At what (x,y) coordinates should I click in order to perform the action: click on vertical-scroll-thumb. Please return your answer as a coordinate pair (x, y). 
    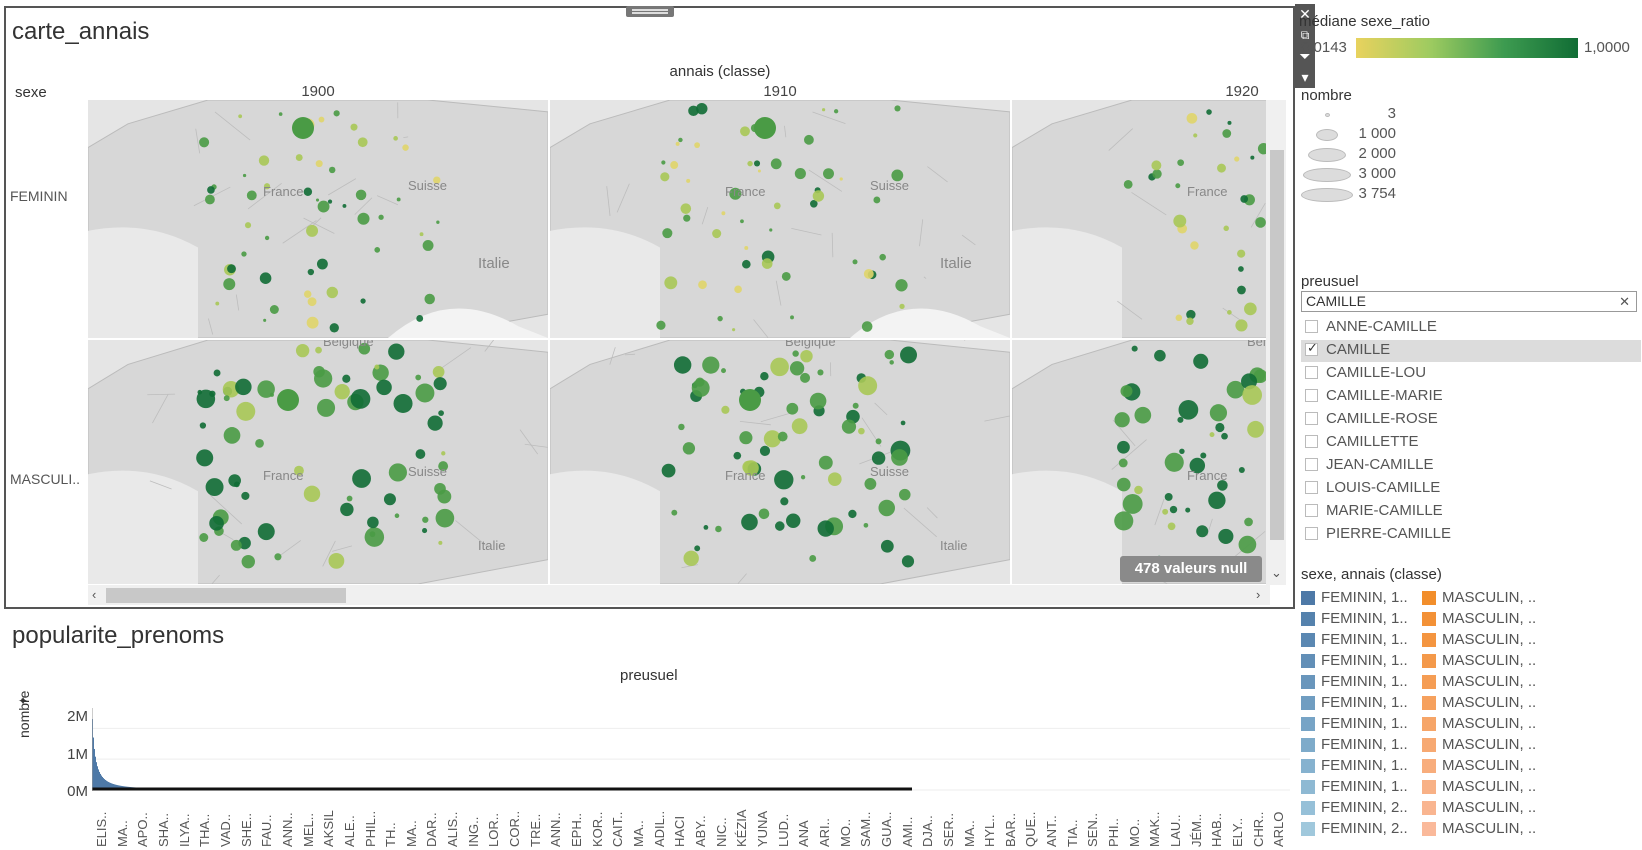
    Looking at the image, I should click on (1277, 345).